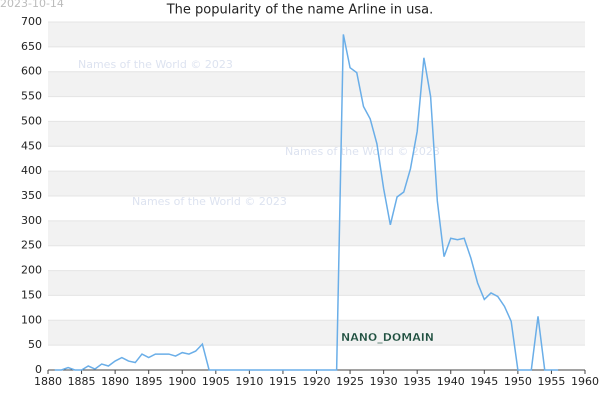 The image size is (600, 400). What do you see at coordinates (551, 381) in the screenshot?
I see `x-tick-label: 1955` at bounding box center [551, 381].